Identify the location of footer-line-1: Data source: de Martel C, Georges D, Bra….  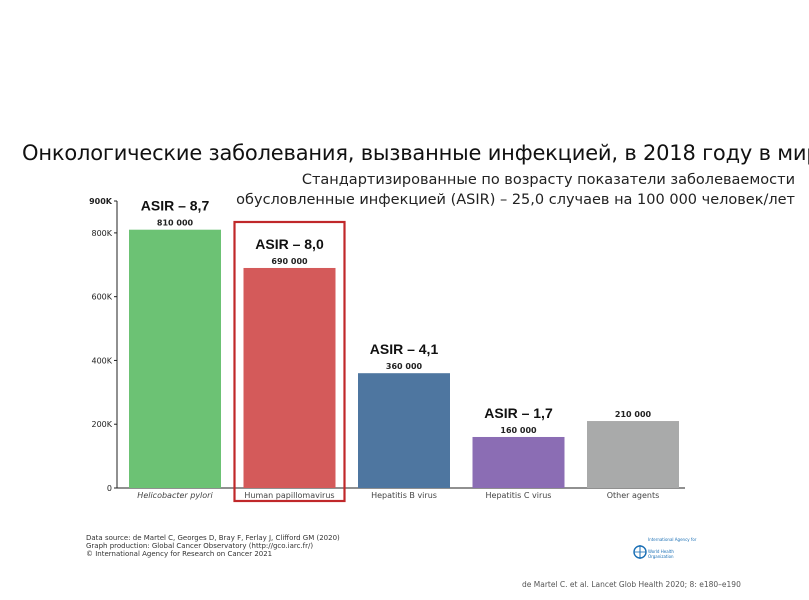
(213, 538).